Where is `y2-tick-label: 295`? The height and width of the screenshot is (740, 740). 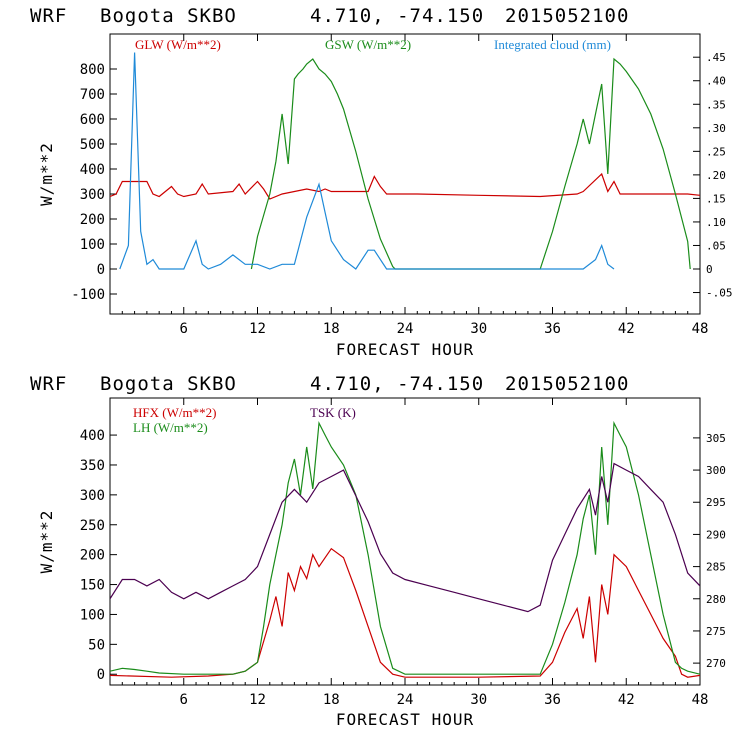
y2-tick-label: 295 is located at coordinates (716, 502).